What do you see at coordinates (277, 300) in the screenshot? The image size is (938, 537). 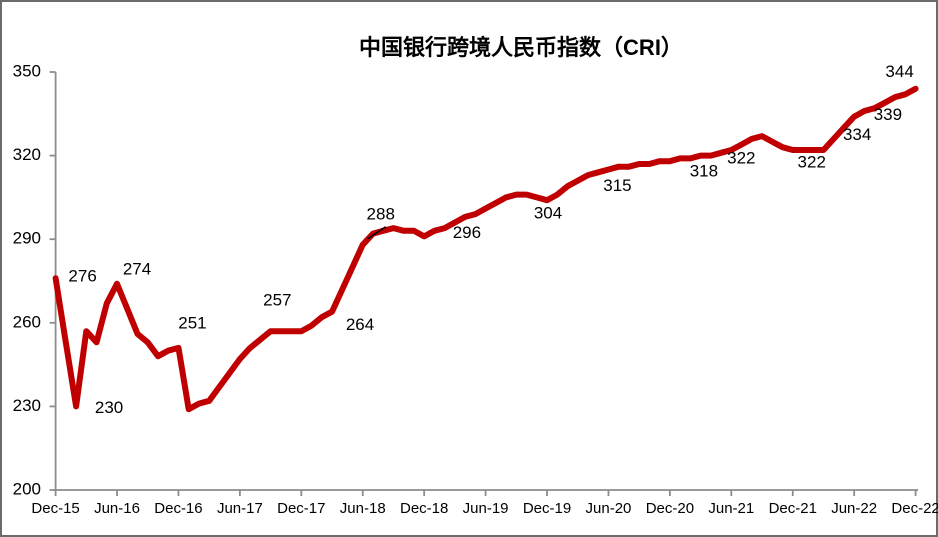 I see `data-label: 257` at bounding box center [277, 300].